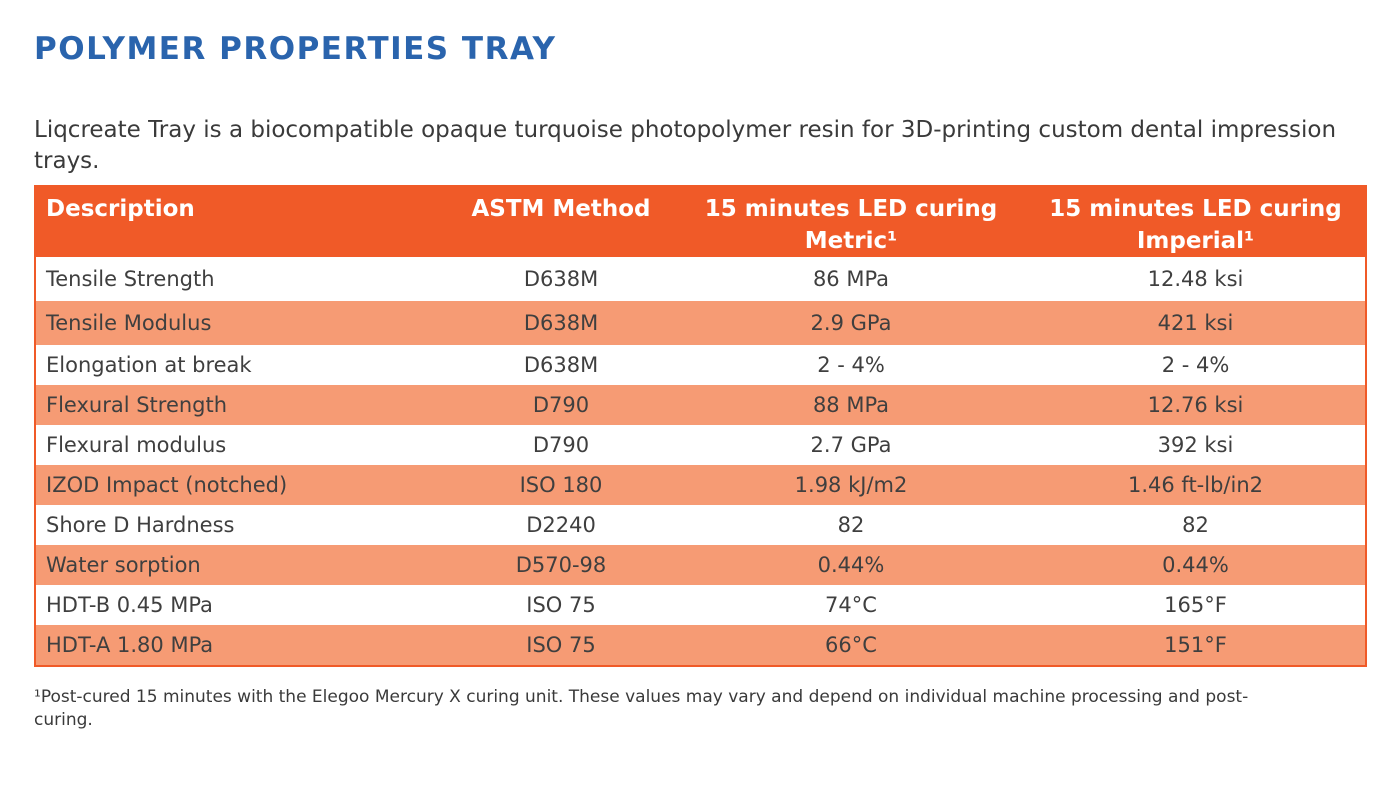  Describe the element at coordinates (851, 525) in the screenshot. I see `cell-metric: 82` at that location.